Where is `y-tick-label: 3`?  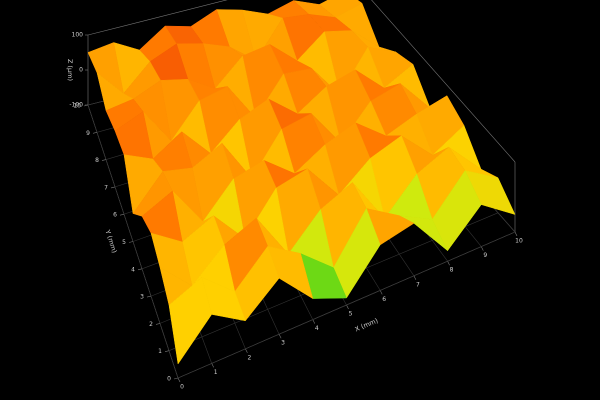
y-tick-label: 3 is located at coordinates (142, 297).